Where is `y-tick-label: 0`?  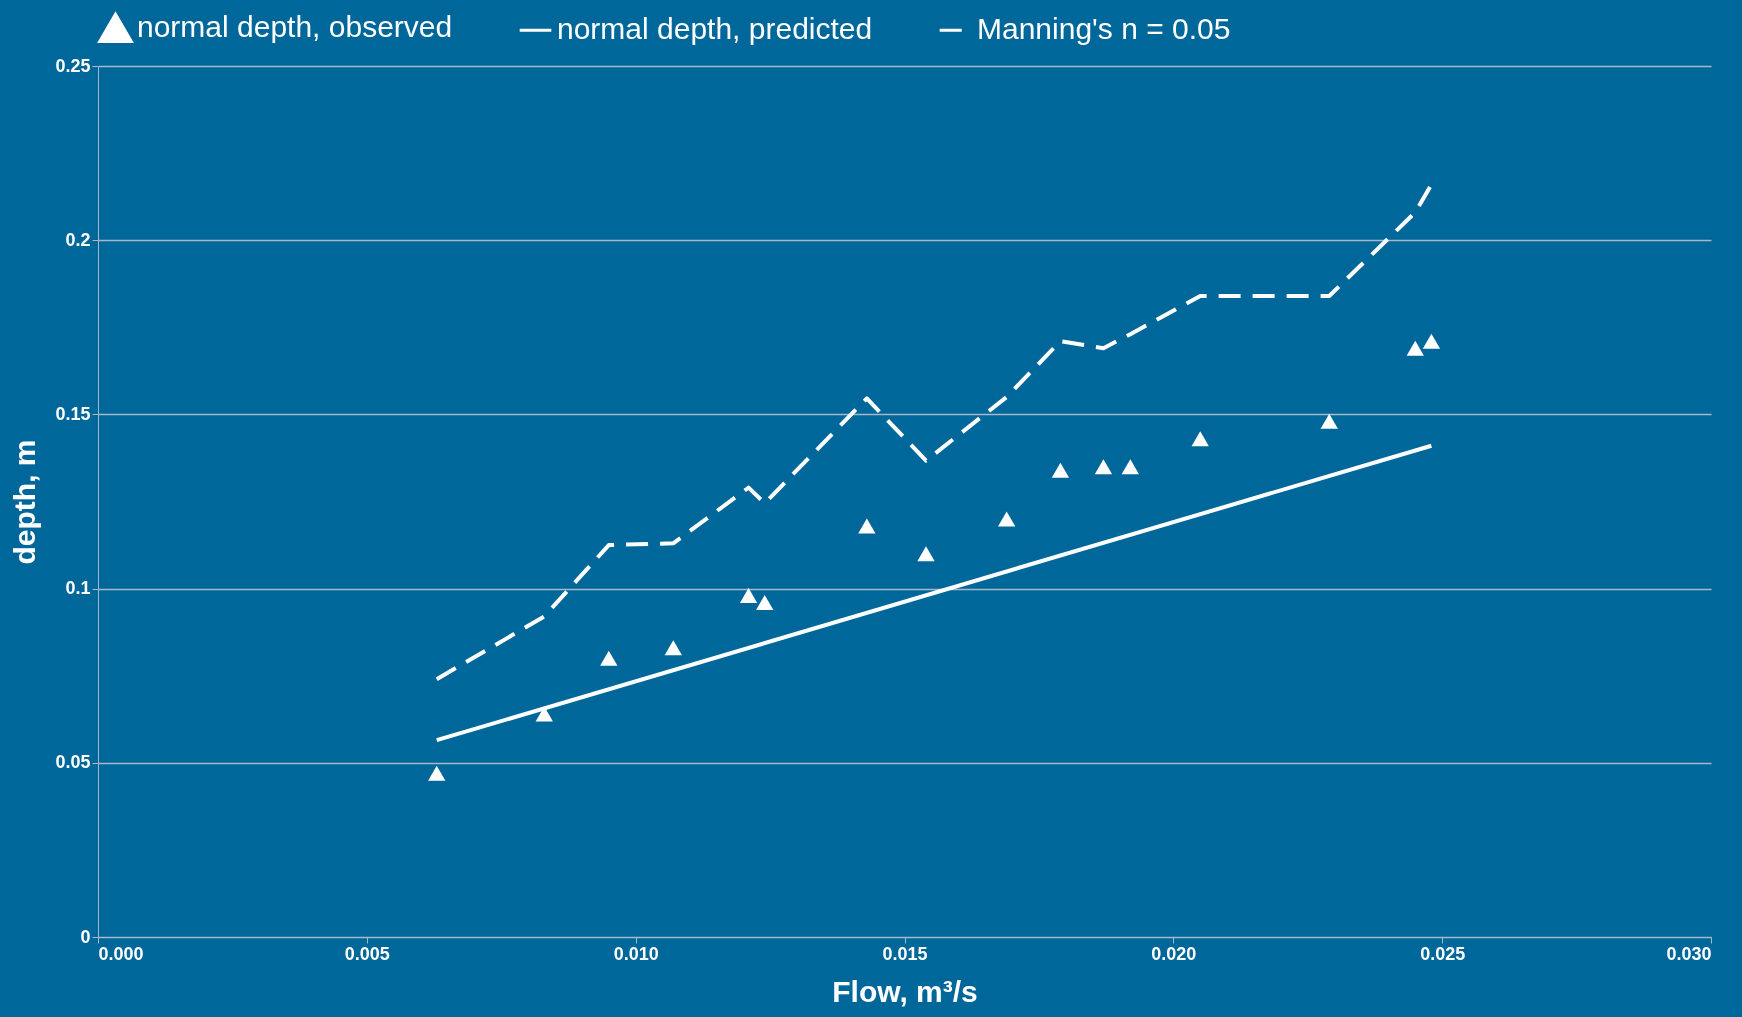
y-tick-label: 0 is located at coordinates (85, 936).